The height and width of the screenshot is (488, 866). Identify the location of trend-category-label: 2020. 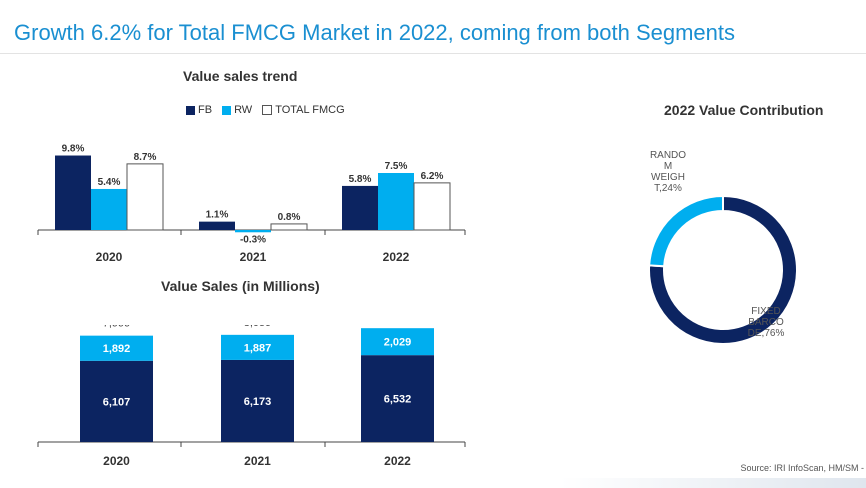
(109, 257).